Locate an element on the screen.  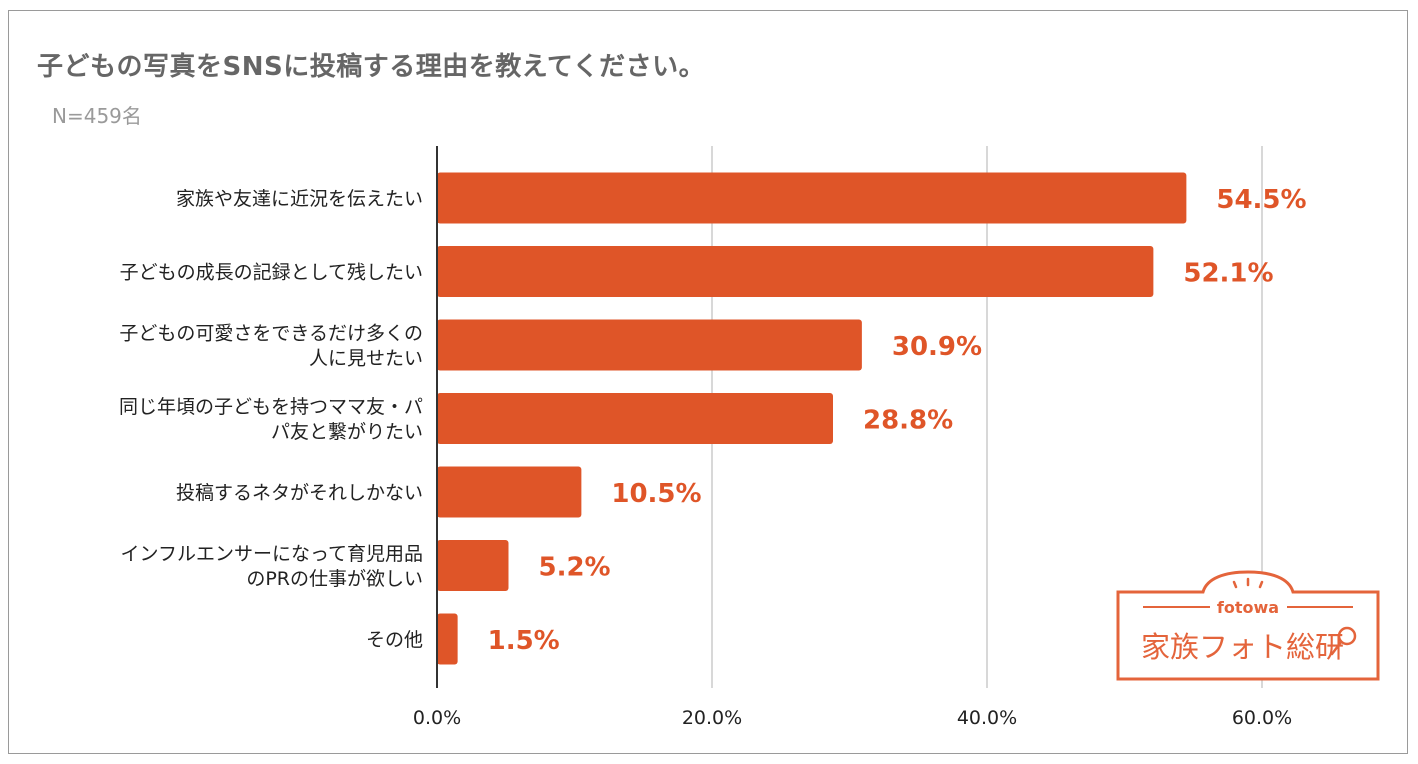
value-label-1: 52.1% is located at coordinates (1228, 274).